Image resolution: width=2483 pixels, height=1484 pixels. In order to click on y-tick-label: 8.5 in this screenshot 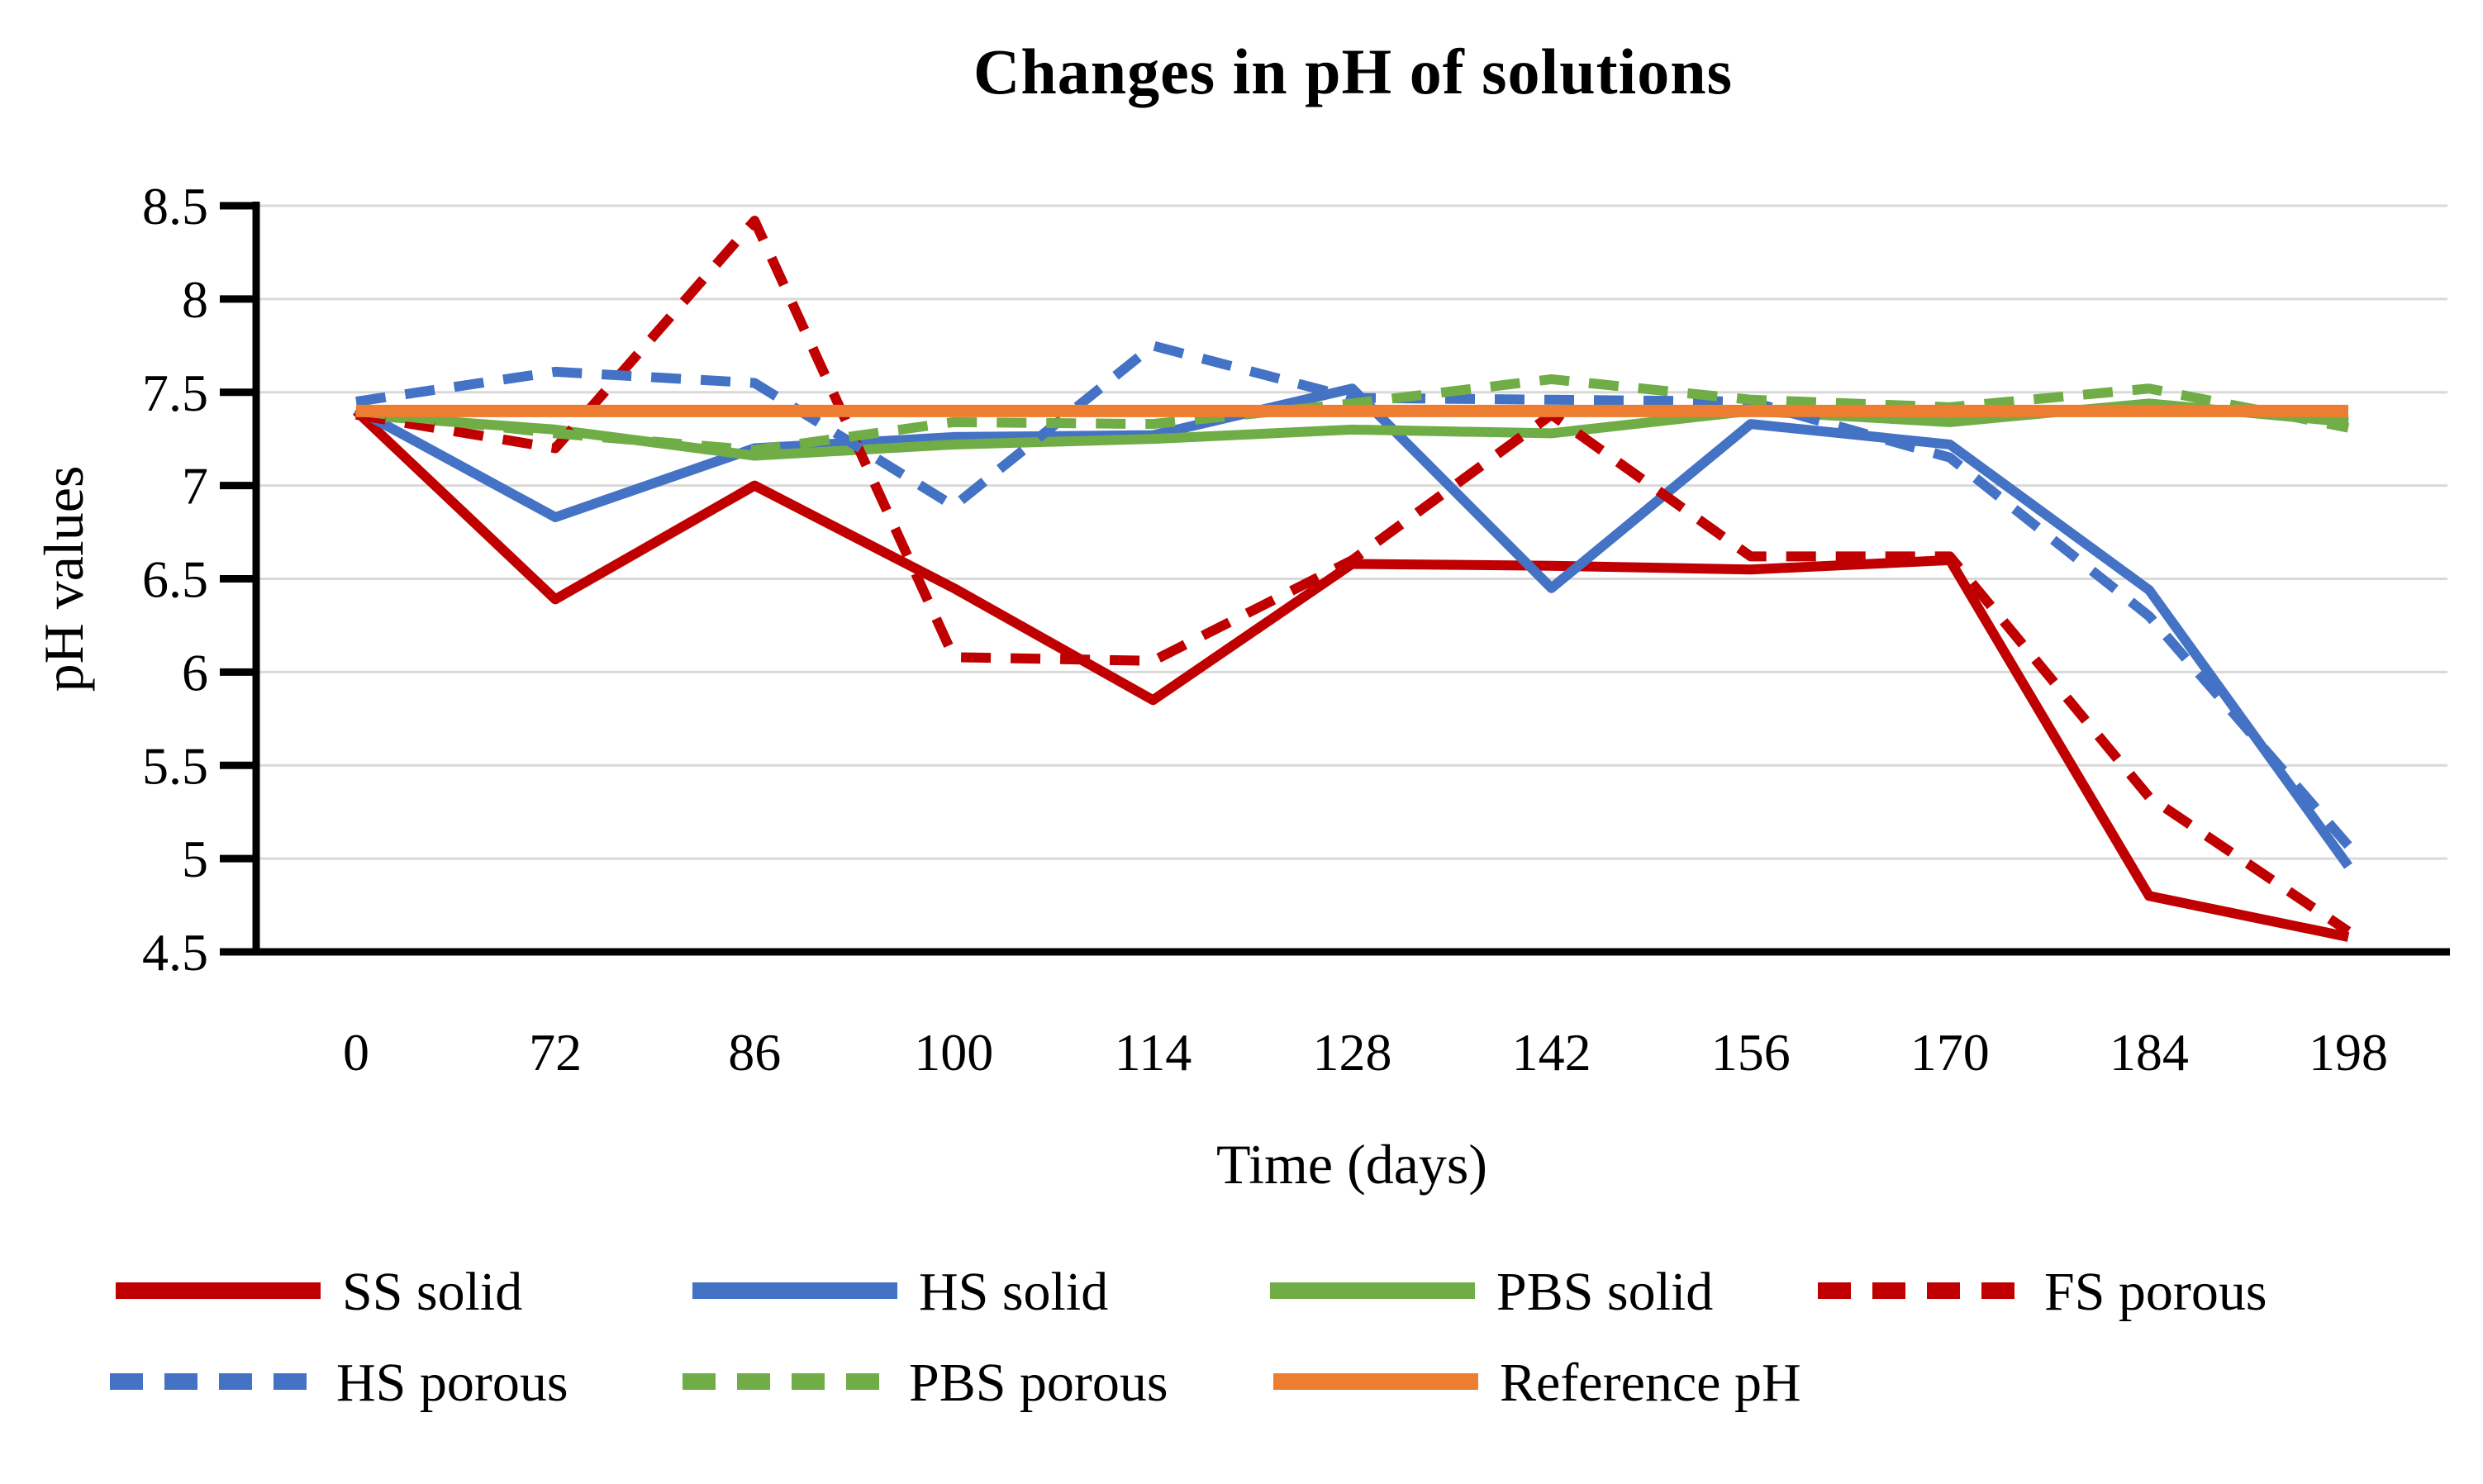, I will do `click(175, 206)`.